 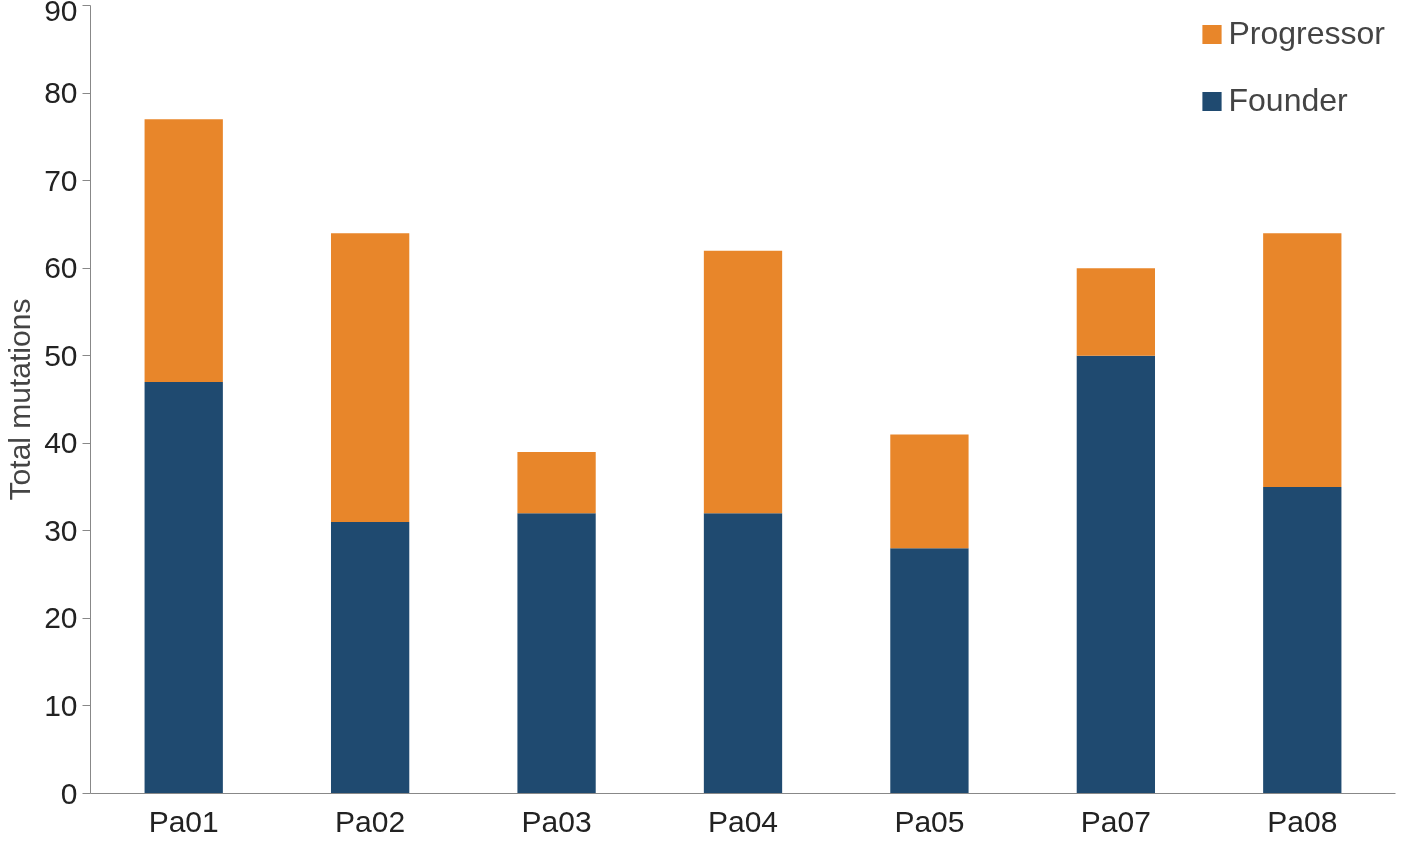 I want to click on x-tick-label: Pa05, so click(x=929, y=821).